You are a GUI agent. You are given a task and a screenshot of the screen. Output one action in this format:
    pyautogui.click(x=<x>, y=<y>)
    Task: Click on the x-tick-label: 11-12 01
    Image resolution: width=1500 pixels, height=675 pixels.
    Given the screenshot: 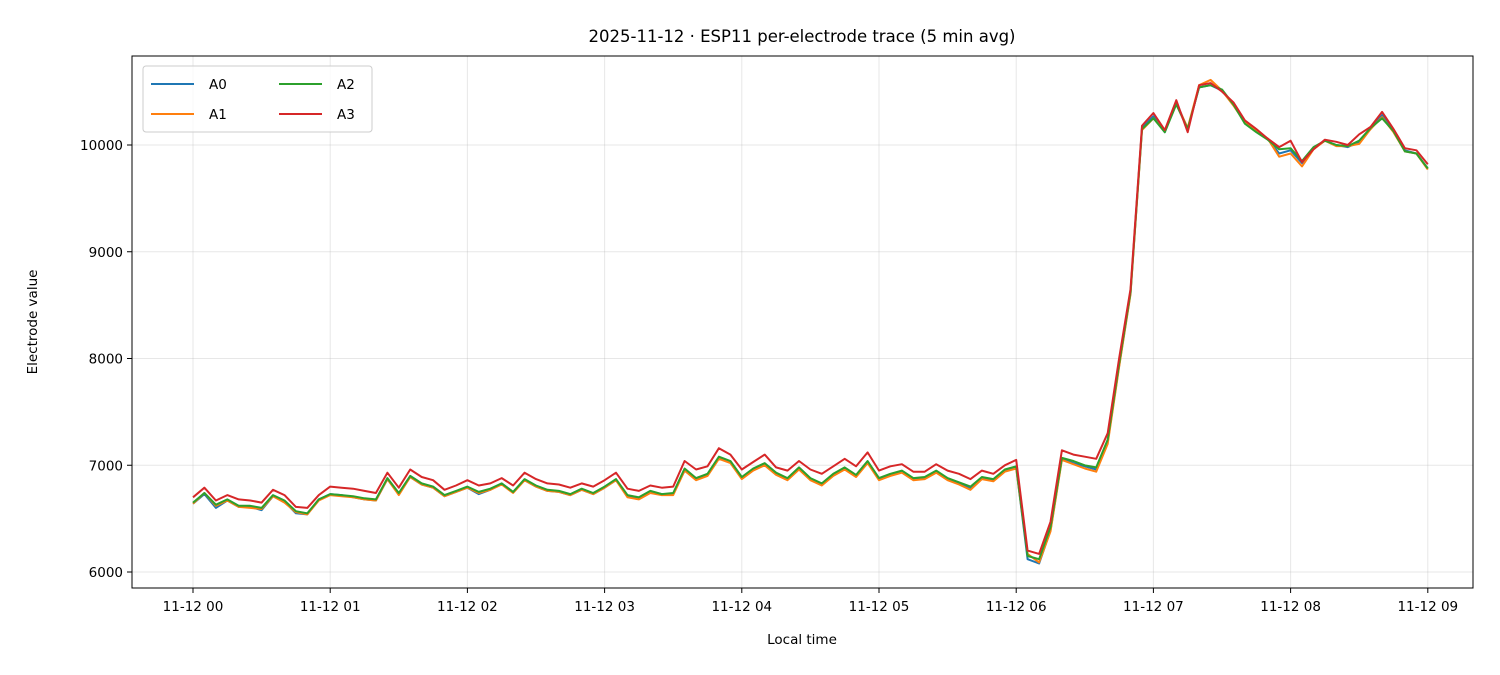 What is the action you would take?
    pyautogui.click(x=330, y=607)
    